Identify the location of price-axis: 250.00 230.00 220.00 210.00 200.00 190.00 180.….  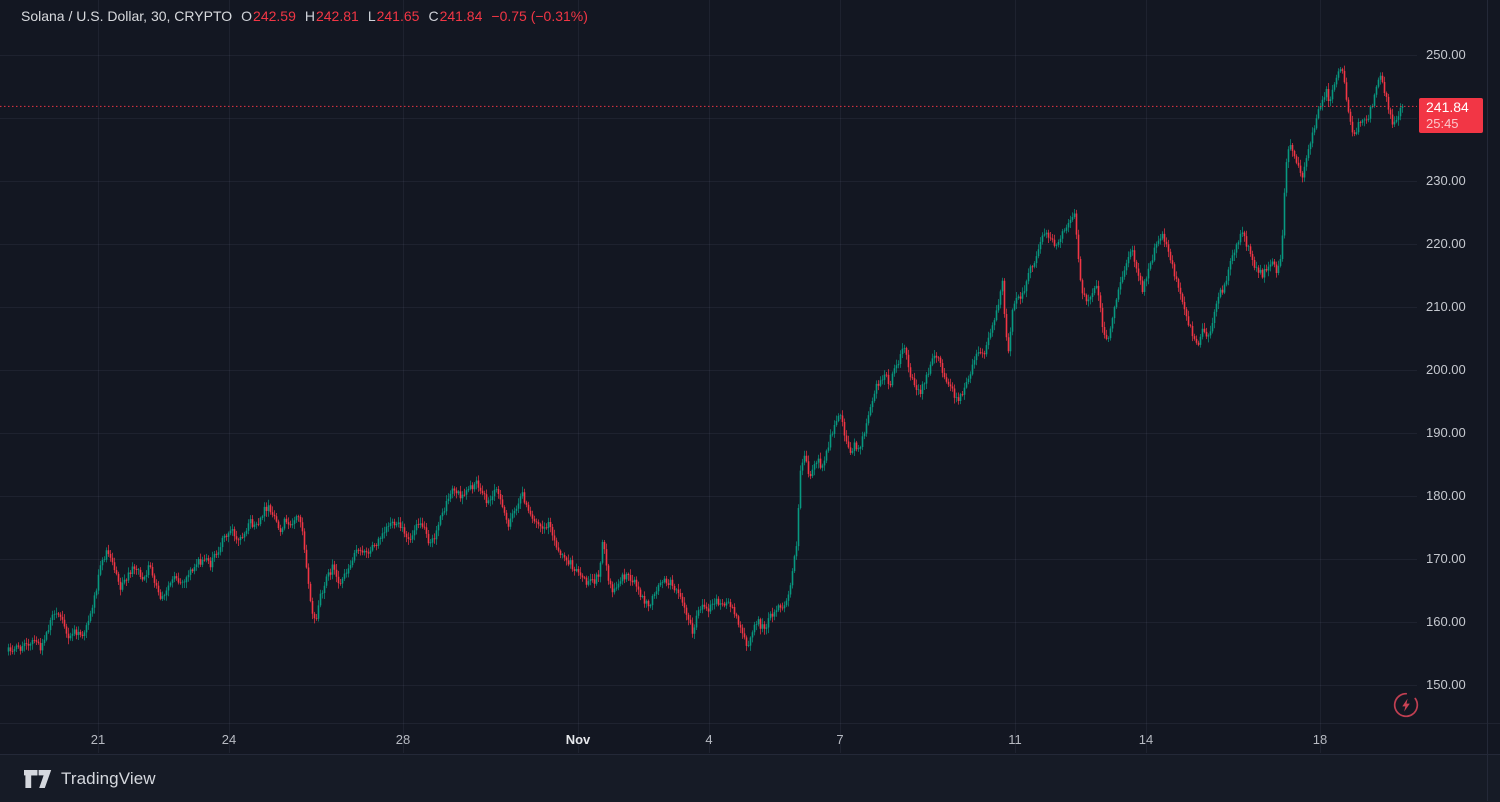
(1458, 361).